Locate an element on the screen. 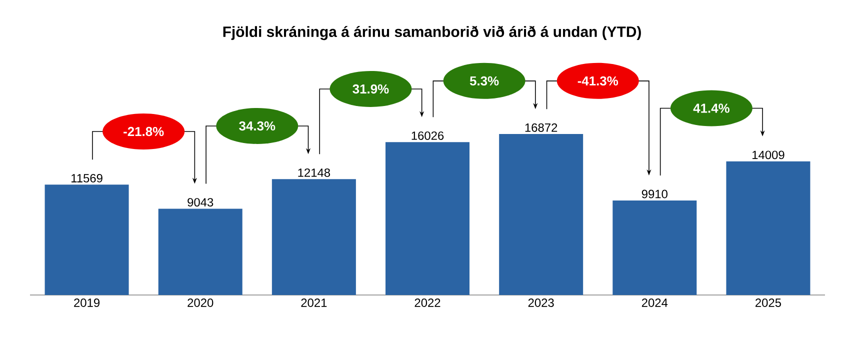 The width and height of the screenshot is (865, 343). data-label: 16872 is located at coordinates (541, 127).